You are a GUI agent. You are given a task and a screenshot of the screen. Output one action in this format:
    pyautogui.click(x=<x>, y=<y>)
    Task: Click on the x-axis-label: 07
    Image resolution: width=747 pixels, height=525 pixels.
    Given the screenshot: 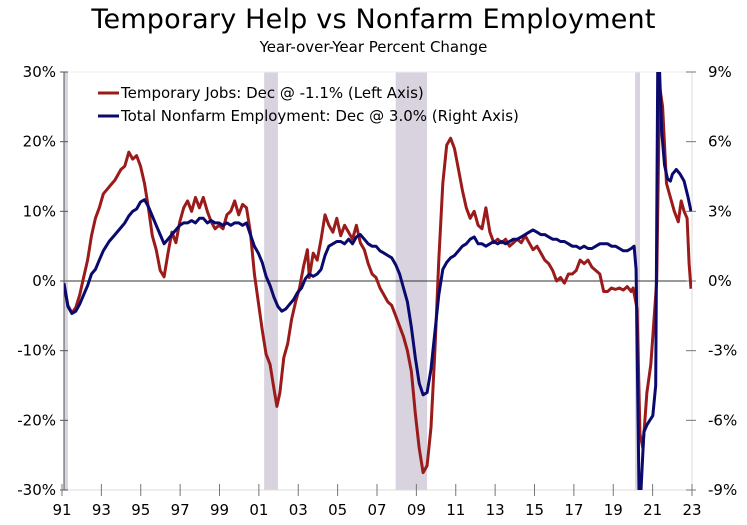 What is the action you would take?
    pyautogui.click(x=376, y=510)
    